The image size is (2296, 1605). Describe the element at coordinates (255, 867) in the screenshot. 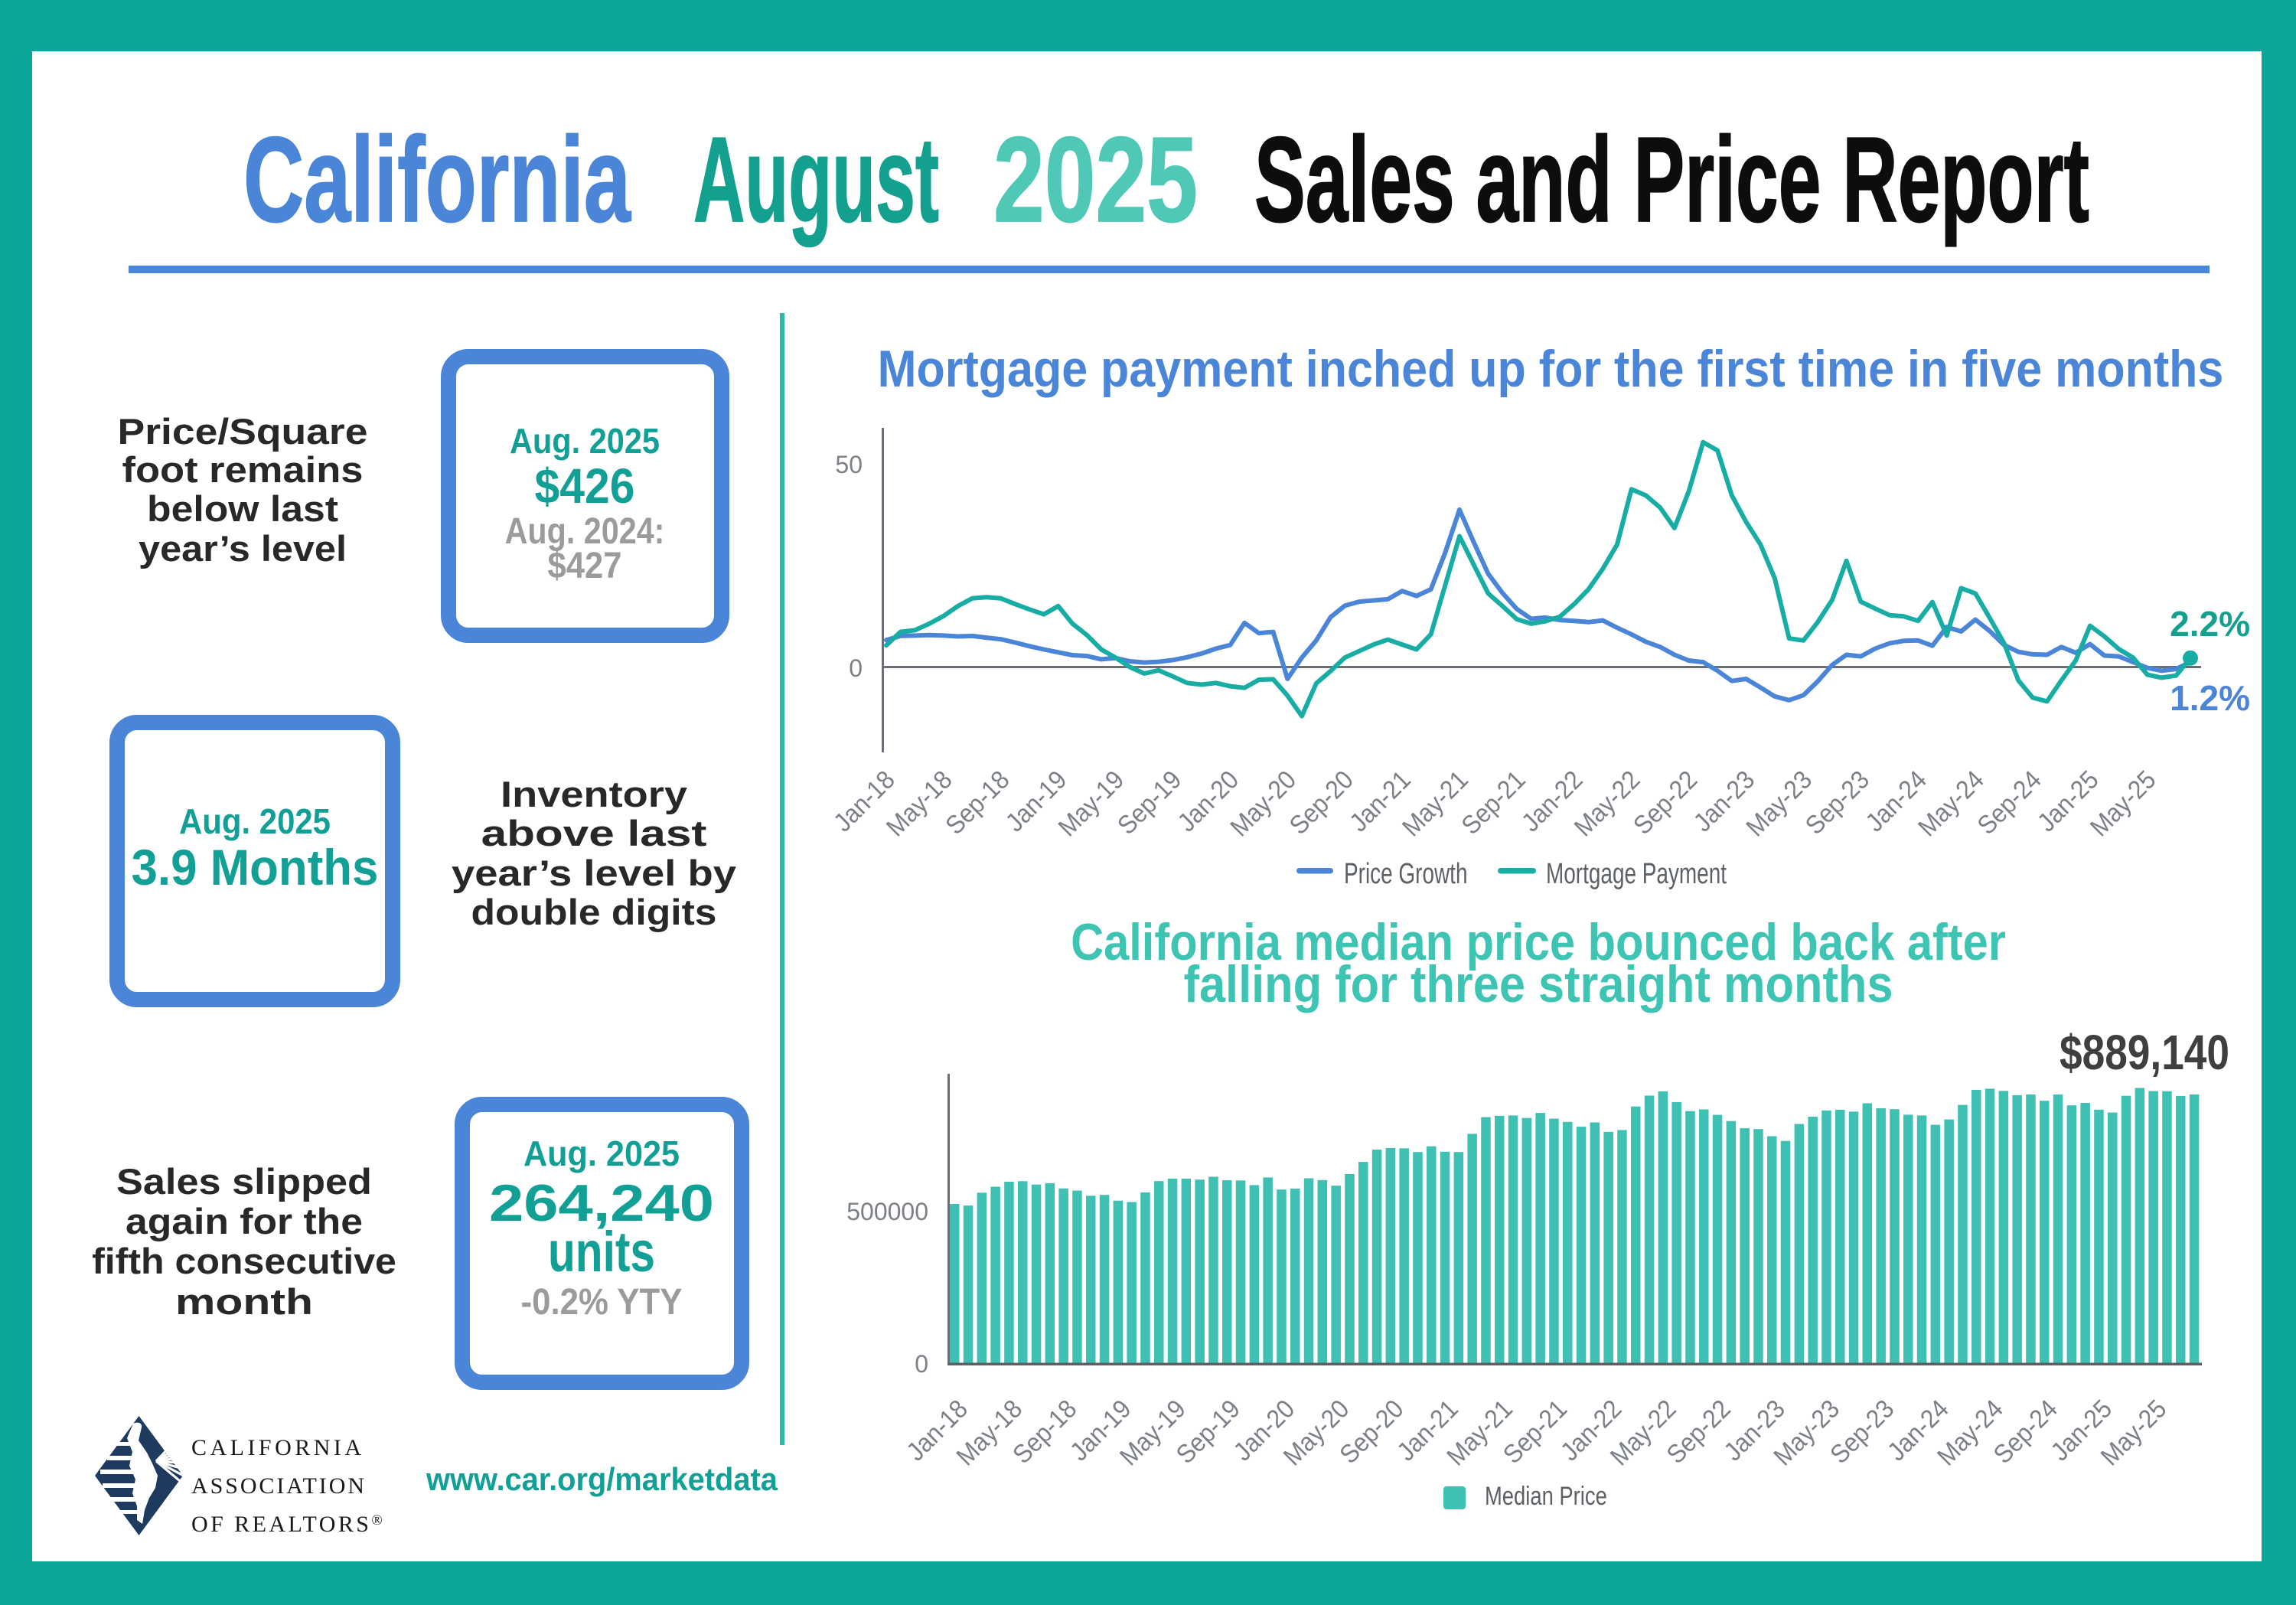

I see `svg-text: 3.9 Months` at that location.